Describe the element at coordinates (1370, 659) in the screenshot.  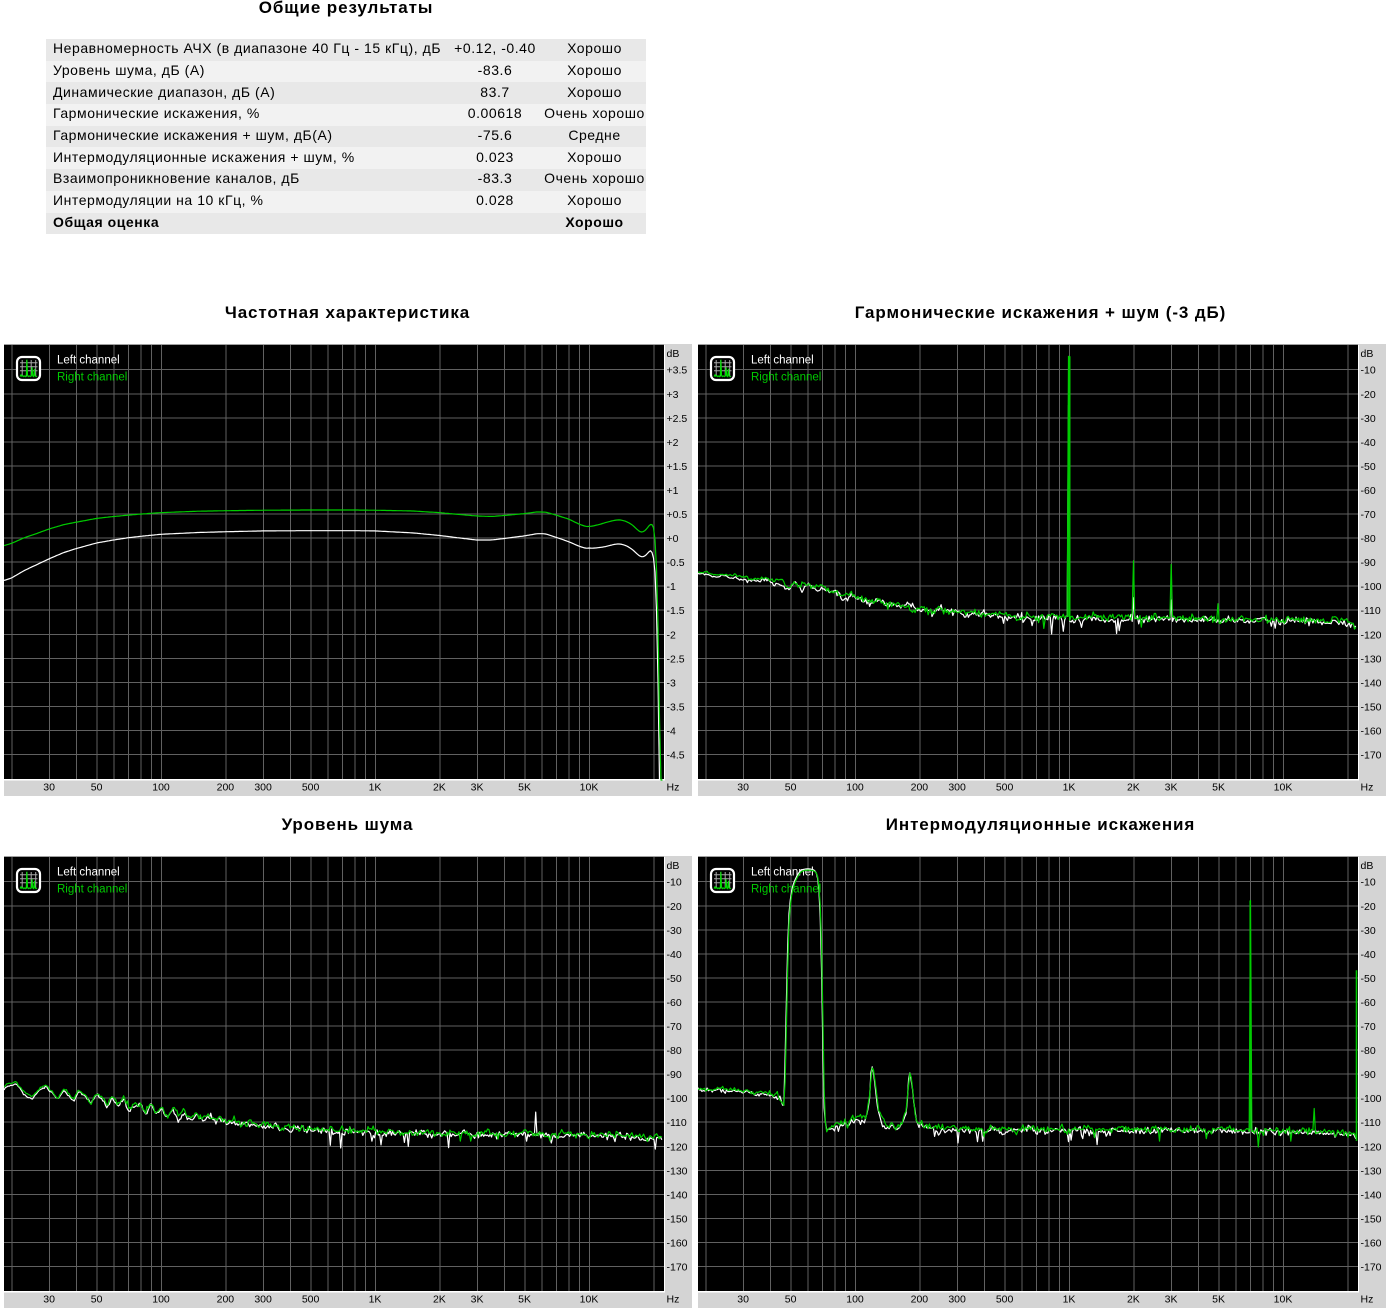
I see `svg-text: -130` at that location.